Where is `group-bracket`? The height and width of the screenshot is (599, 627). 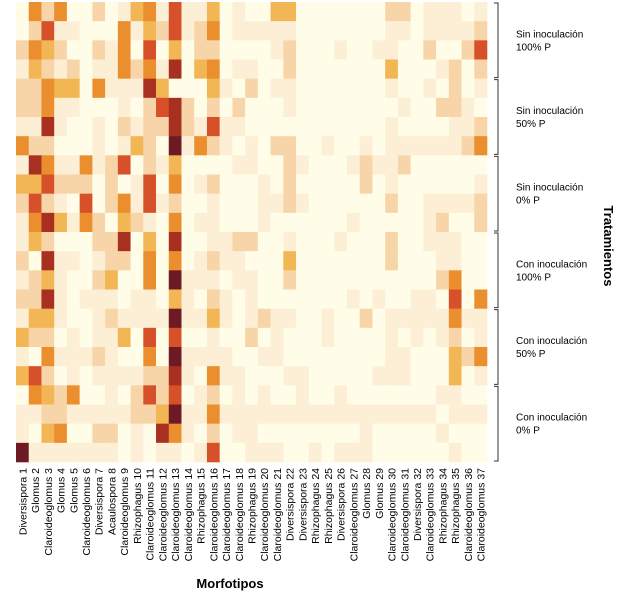 group-bracket is located at coordinates (496, 117).